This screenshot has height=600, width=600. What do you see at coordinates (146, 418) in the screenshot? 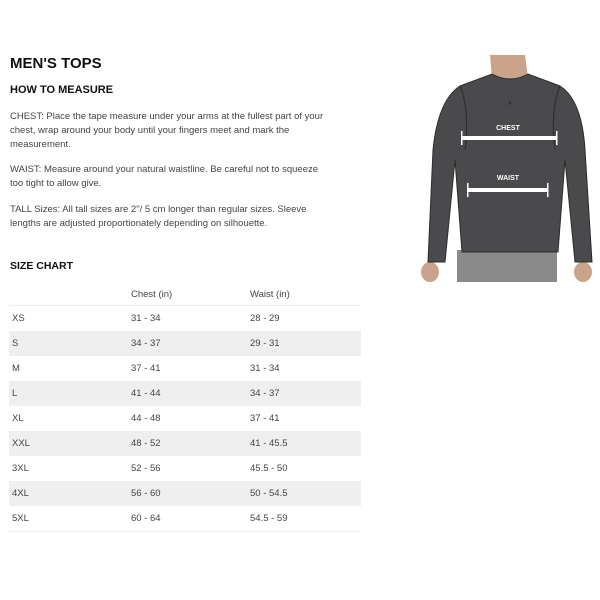
I see `chest-cell: 44 - 48` at bounding box center [146, 418].